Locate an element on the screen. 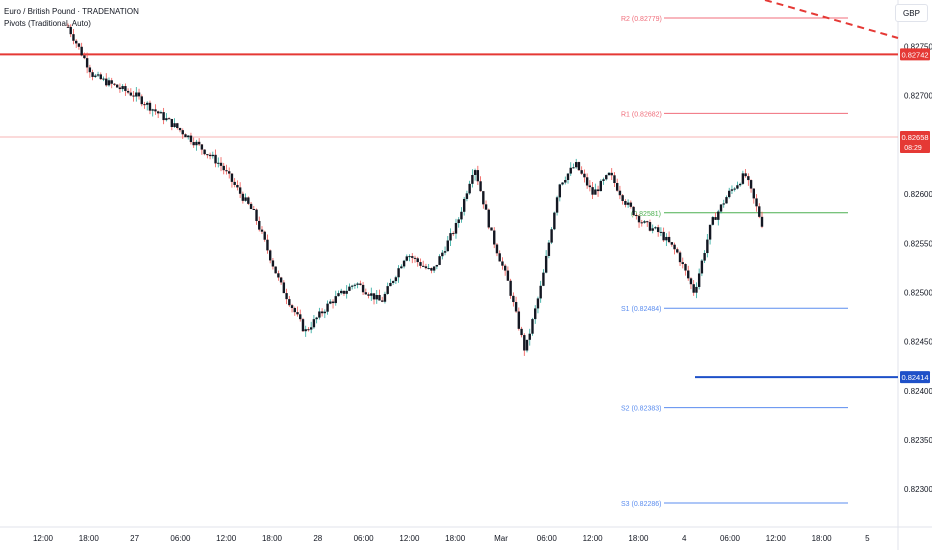  symbol-title: Euro / British Pound is located at coordinates (40, 11).